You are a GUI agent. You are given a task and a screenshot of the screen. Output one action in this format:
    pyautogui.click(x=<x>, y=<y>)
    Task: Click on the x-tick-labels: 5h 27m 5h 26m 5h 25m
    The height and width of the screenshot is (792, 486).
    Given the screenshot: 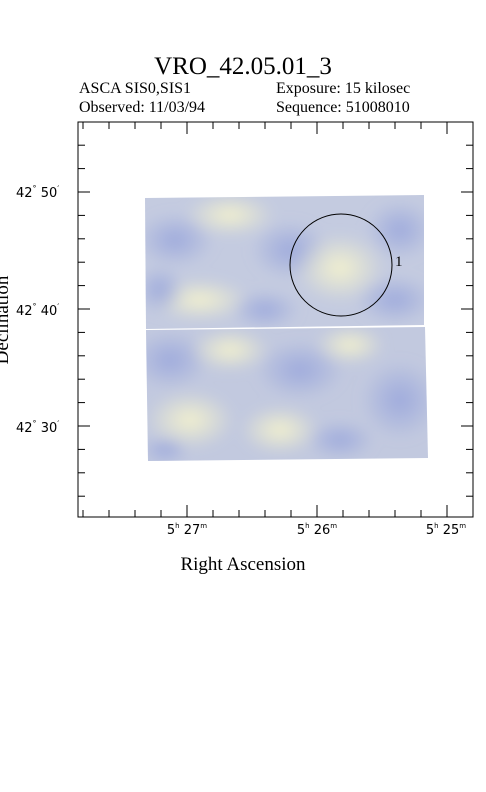 What is the action you would take?
    pyautogui.click(x=316, y=530)
    